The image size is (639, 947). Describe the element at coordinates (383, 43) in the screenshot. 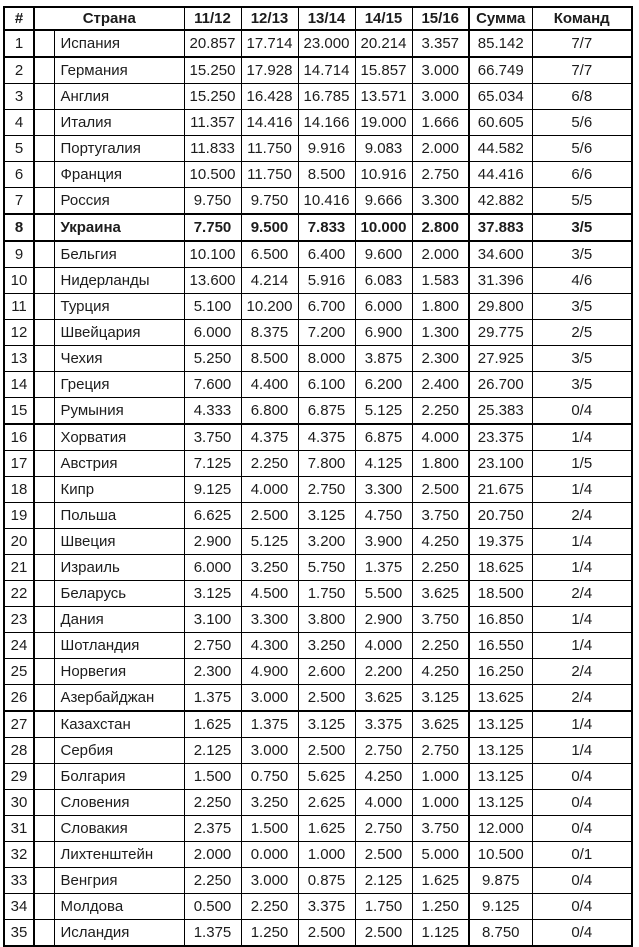

I see `season-value-cell: 20.214` at that location.